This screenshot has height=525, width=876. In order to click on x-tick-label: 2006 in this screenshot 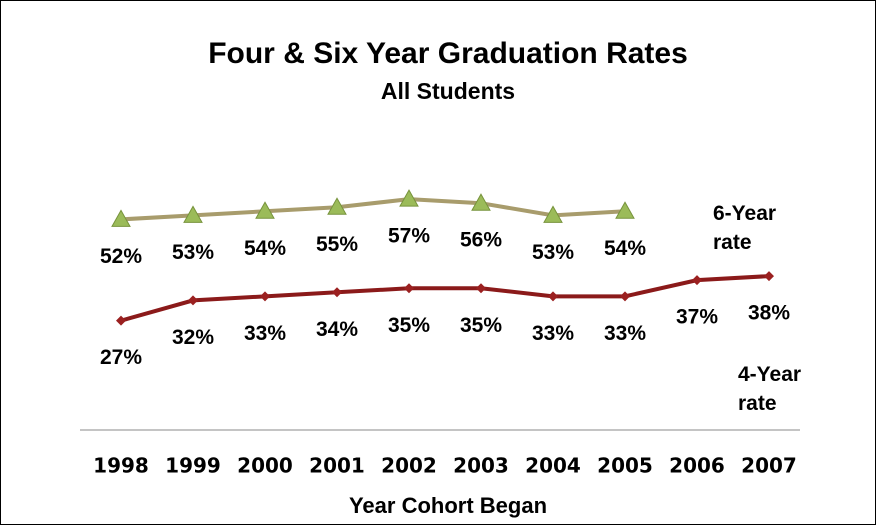, I will do `click(697, 466)`.